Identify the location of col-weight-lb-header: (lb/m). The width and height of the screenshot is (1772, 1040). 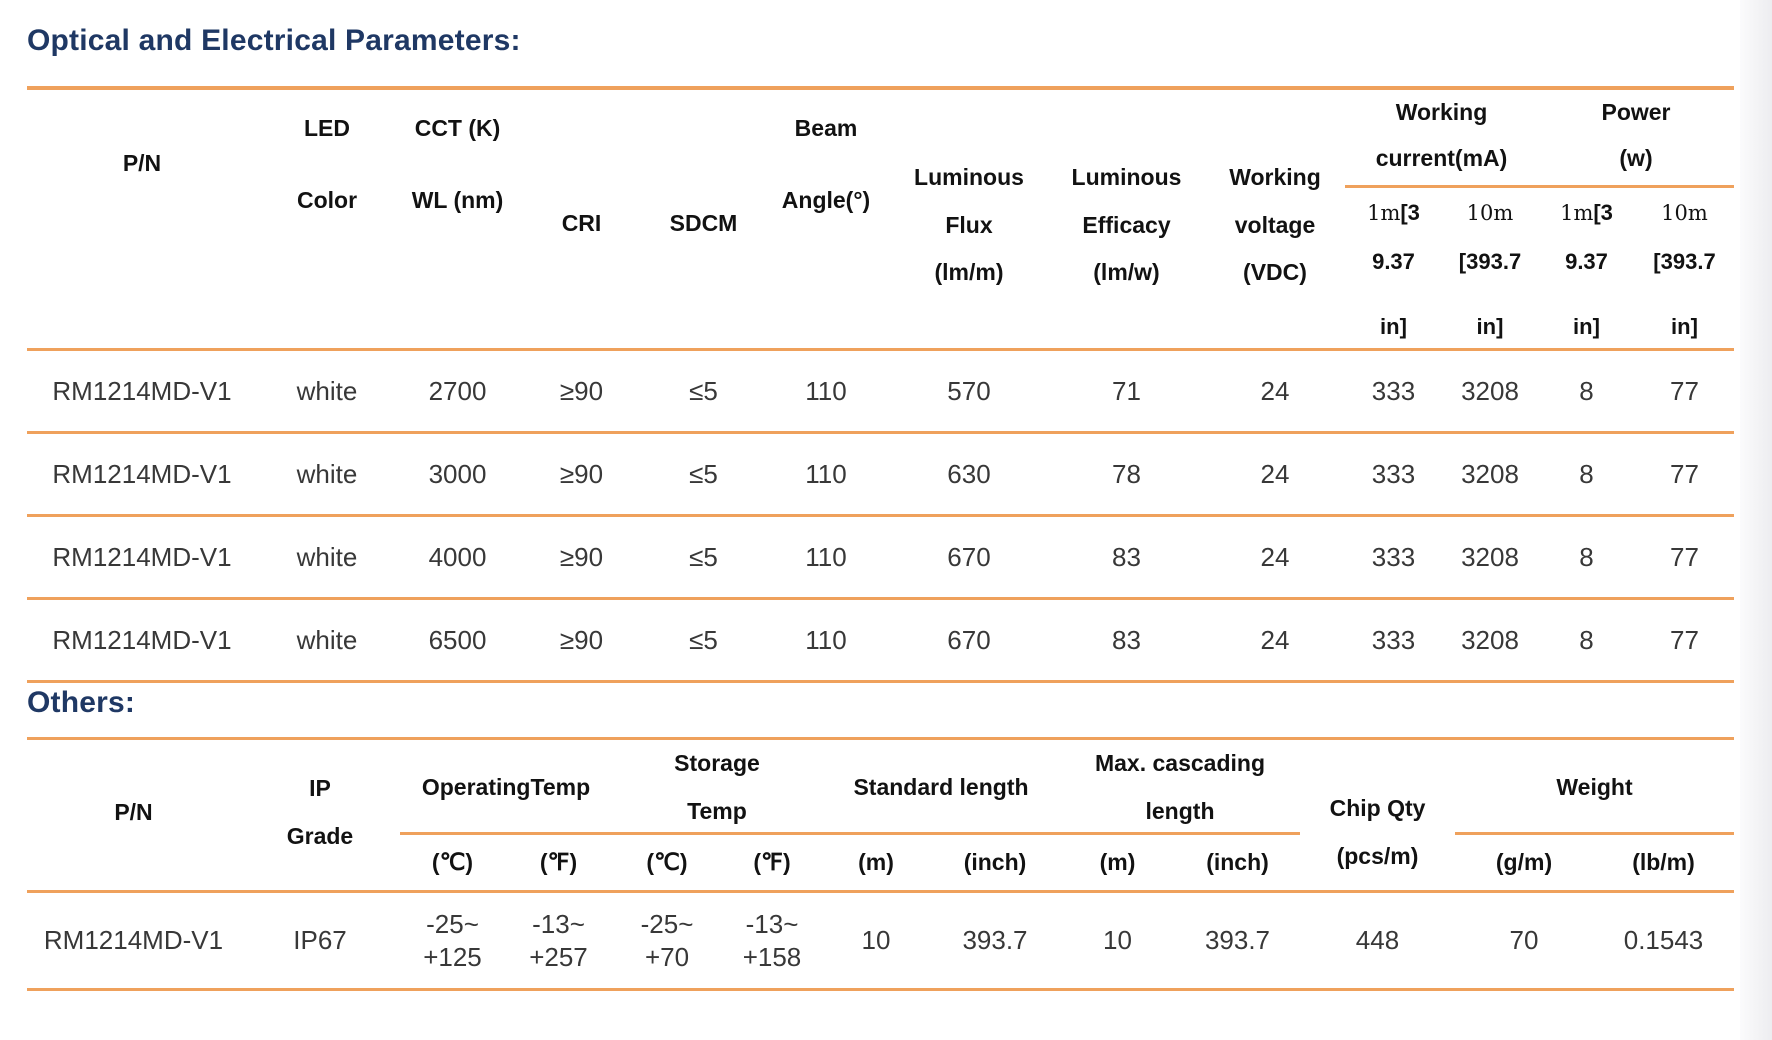
(1663, 815).